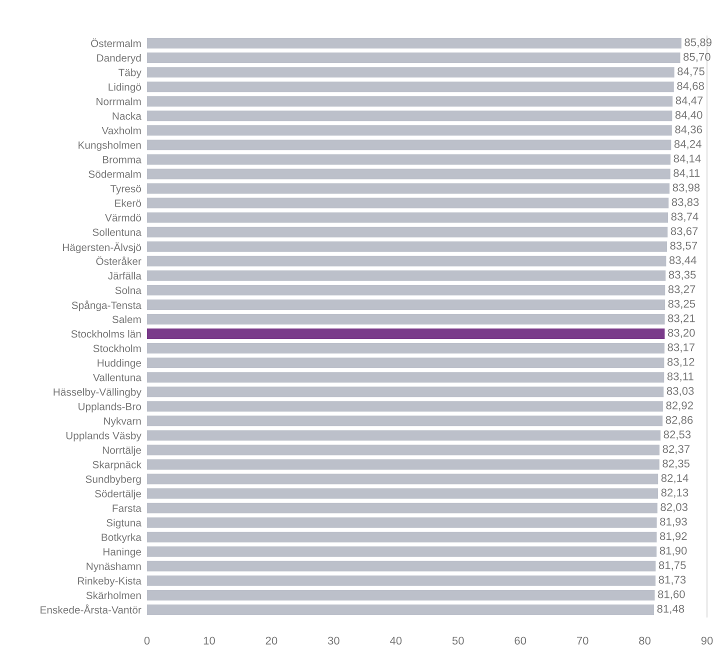  I want to click on data-label: 83,27, so click(682, 289).